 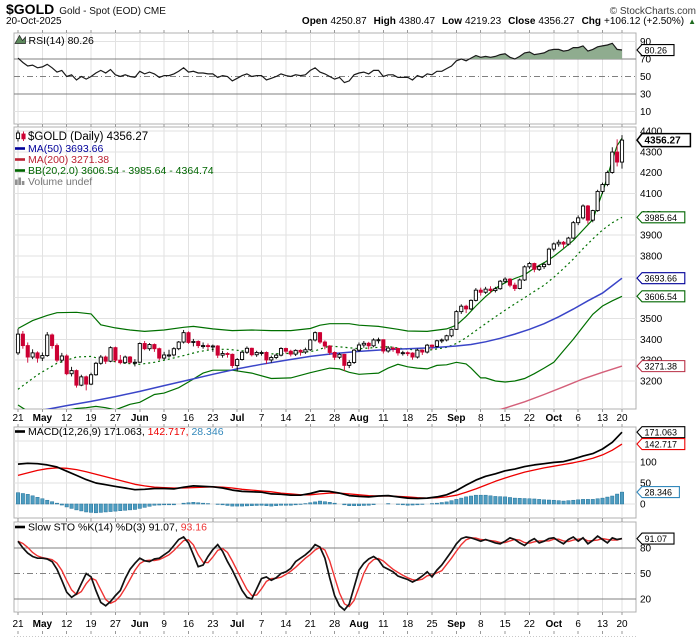 I want to click on macd-axis-label: 100, so click(x=648, y=463).